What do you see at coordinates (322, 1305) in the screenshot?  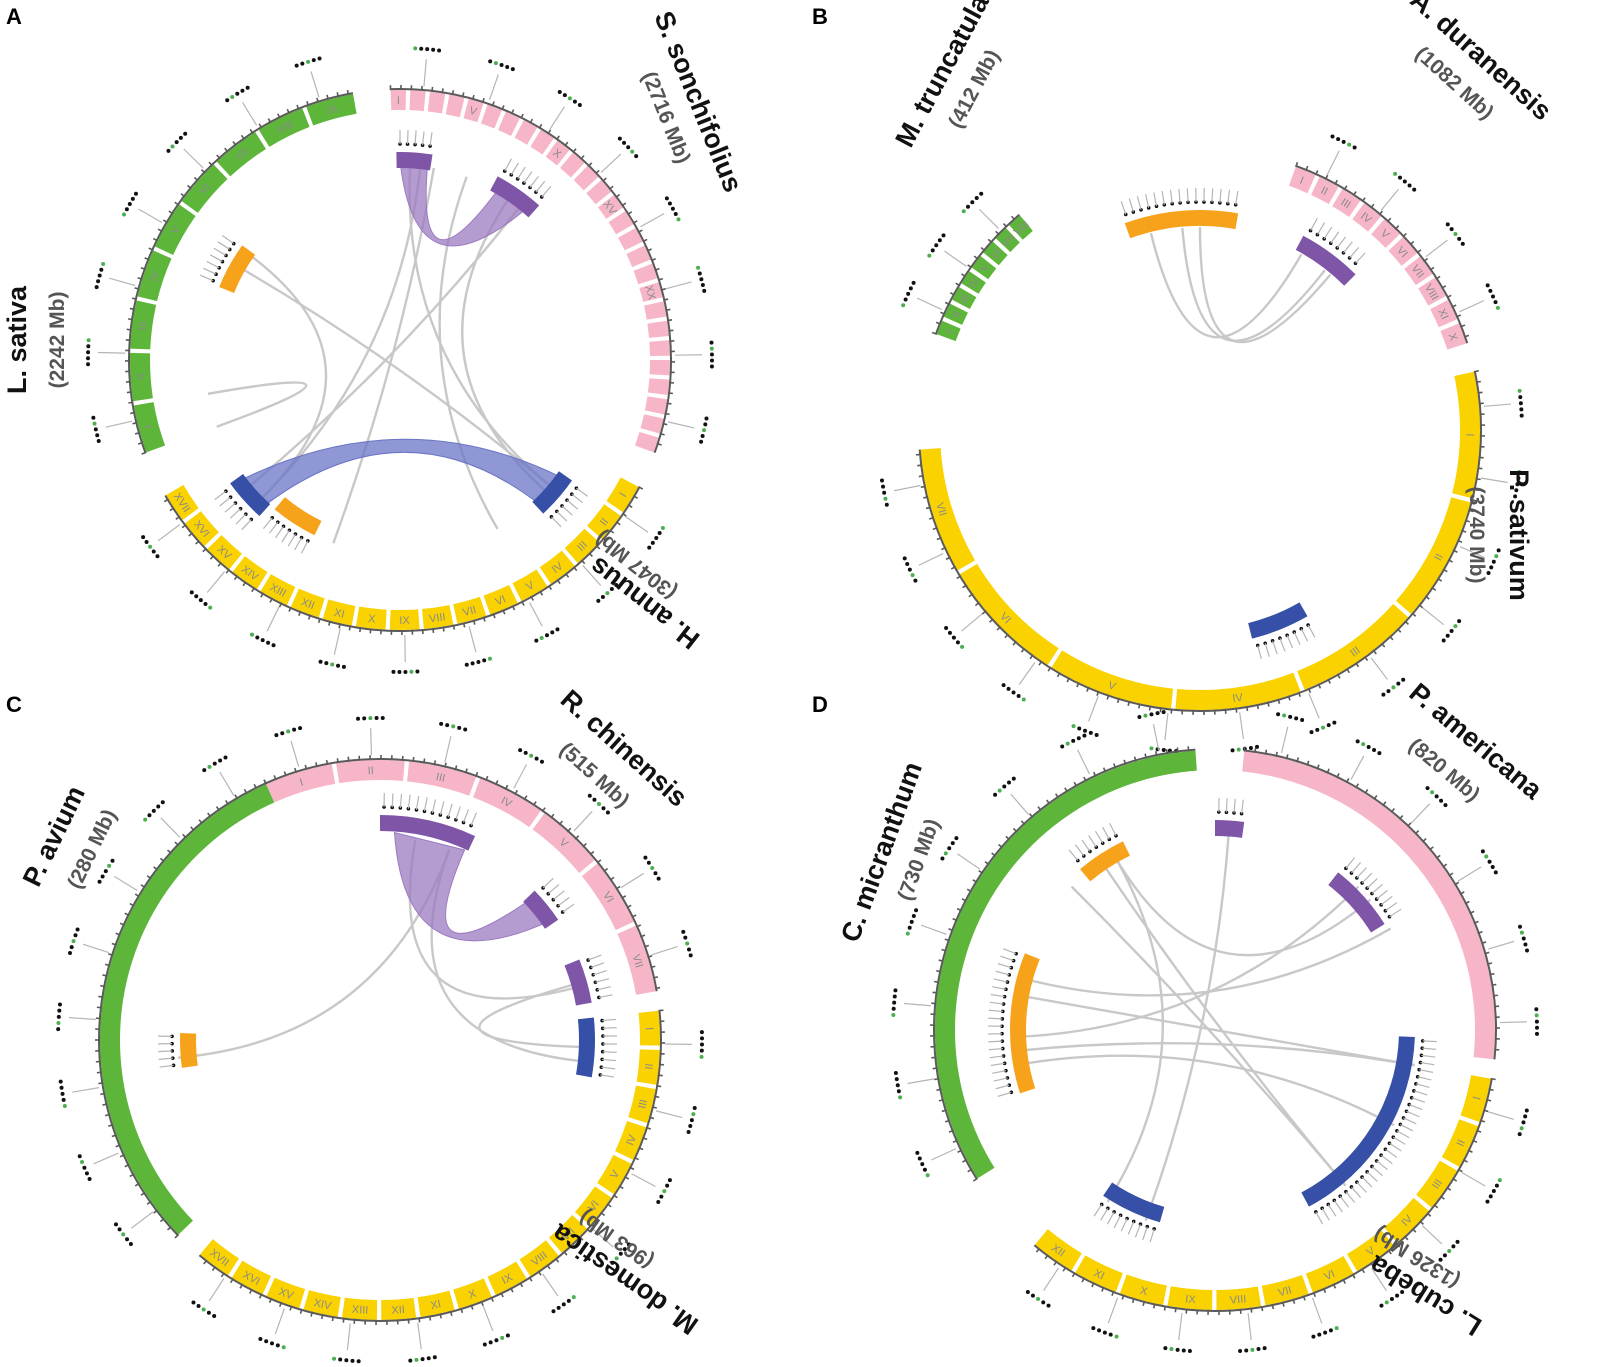 I see `chromosome-label: XIV` at bounding box center [322, 1305].